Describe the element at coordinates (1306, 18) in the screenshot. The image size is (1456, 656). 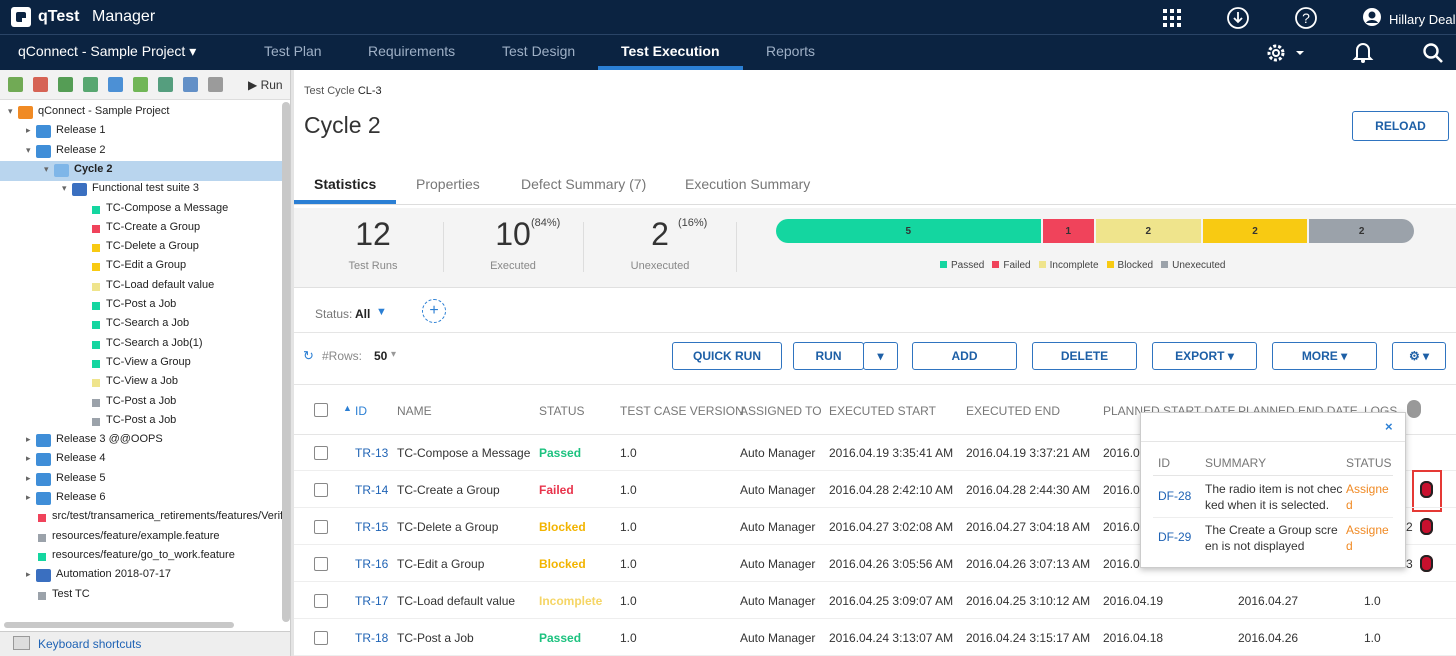
I see `help-icon: ?` at that location.